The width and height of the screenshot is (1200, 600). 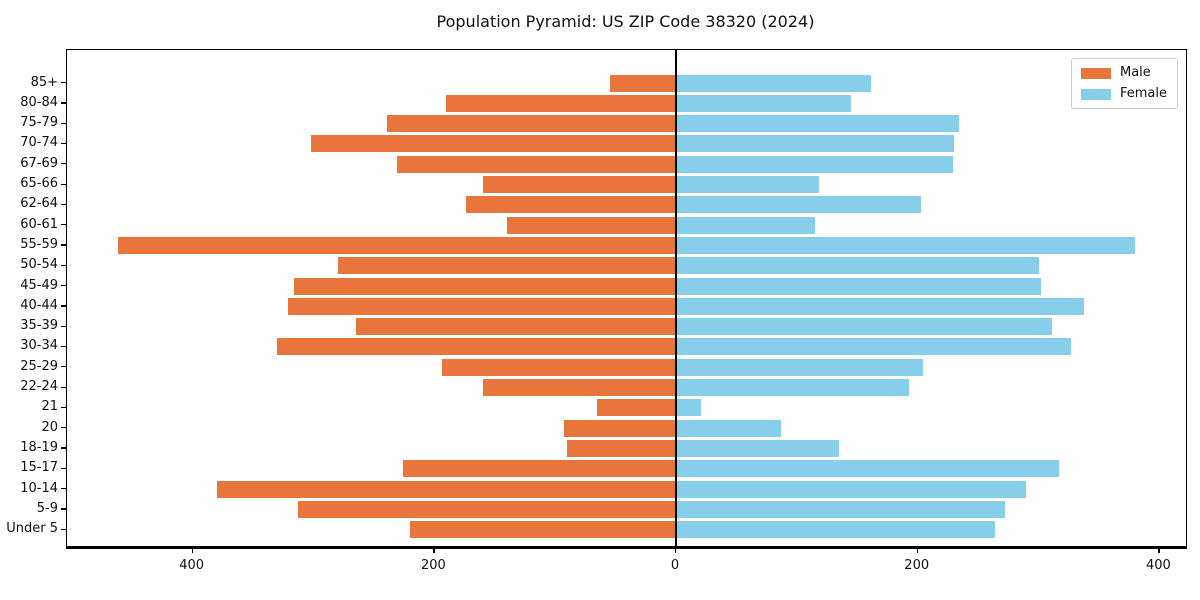 What do you see at coordinates (32, 529) in the screenshot?
I see `ytick-label-under-5: Under 5` at bounding box center [32, 529].